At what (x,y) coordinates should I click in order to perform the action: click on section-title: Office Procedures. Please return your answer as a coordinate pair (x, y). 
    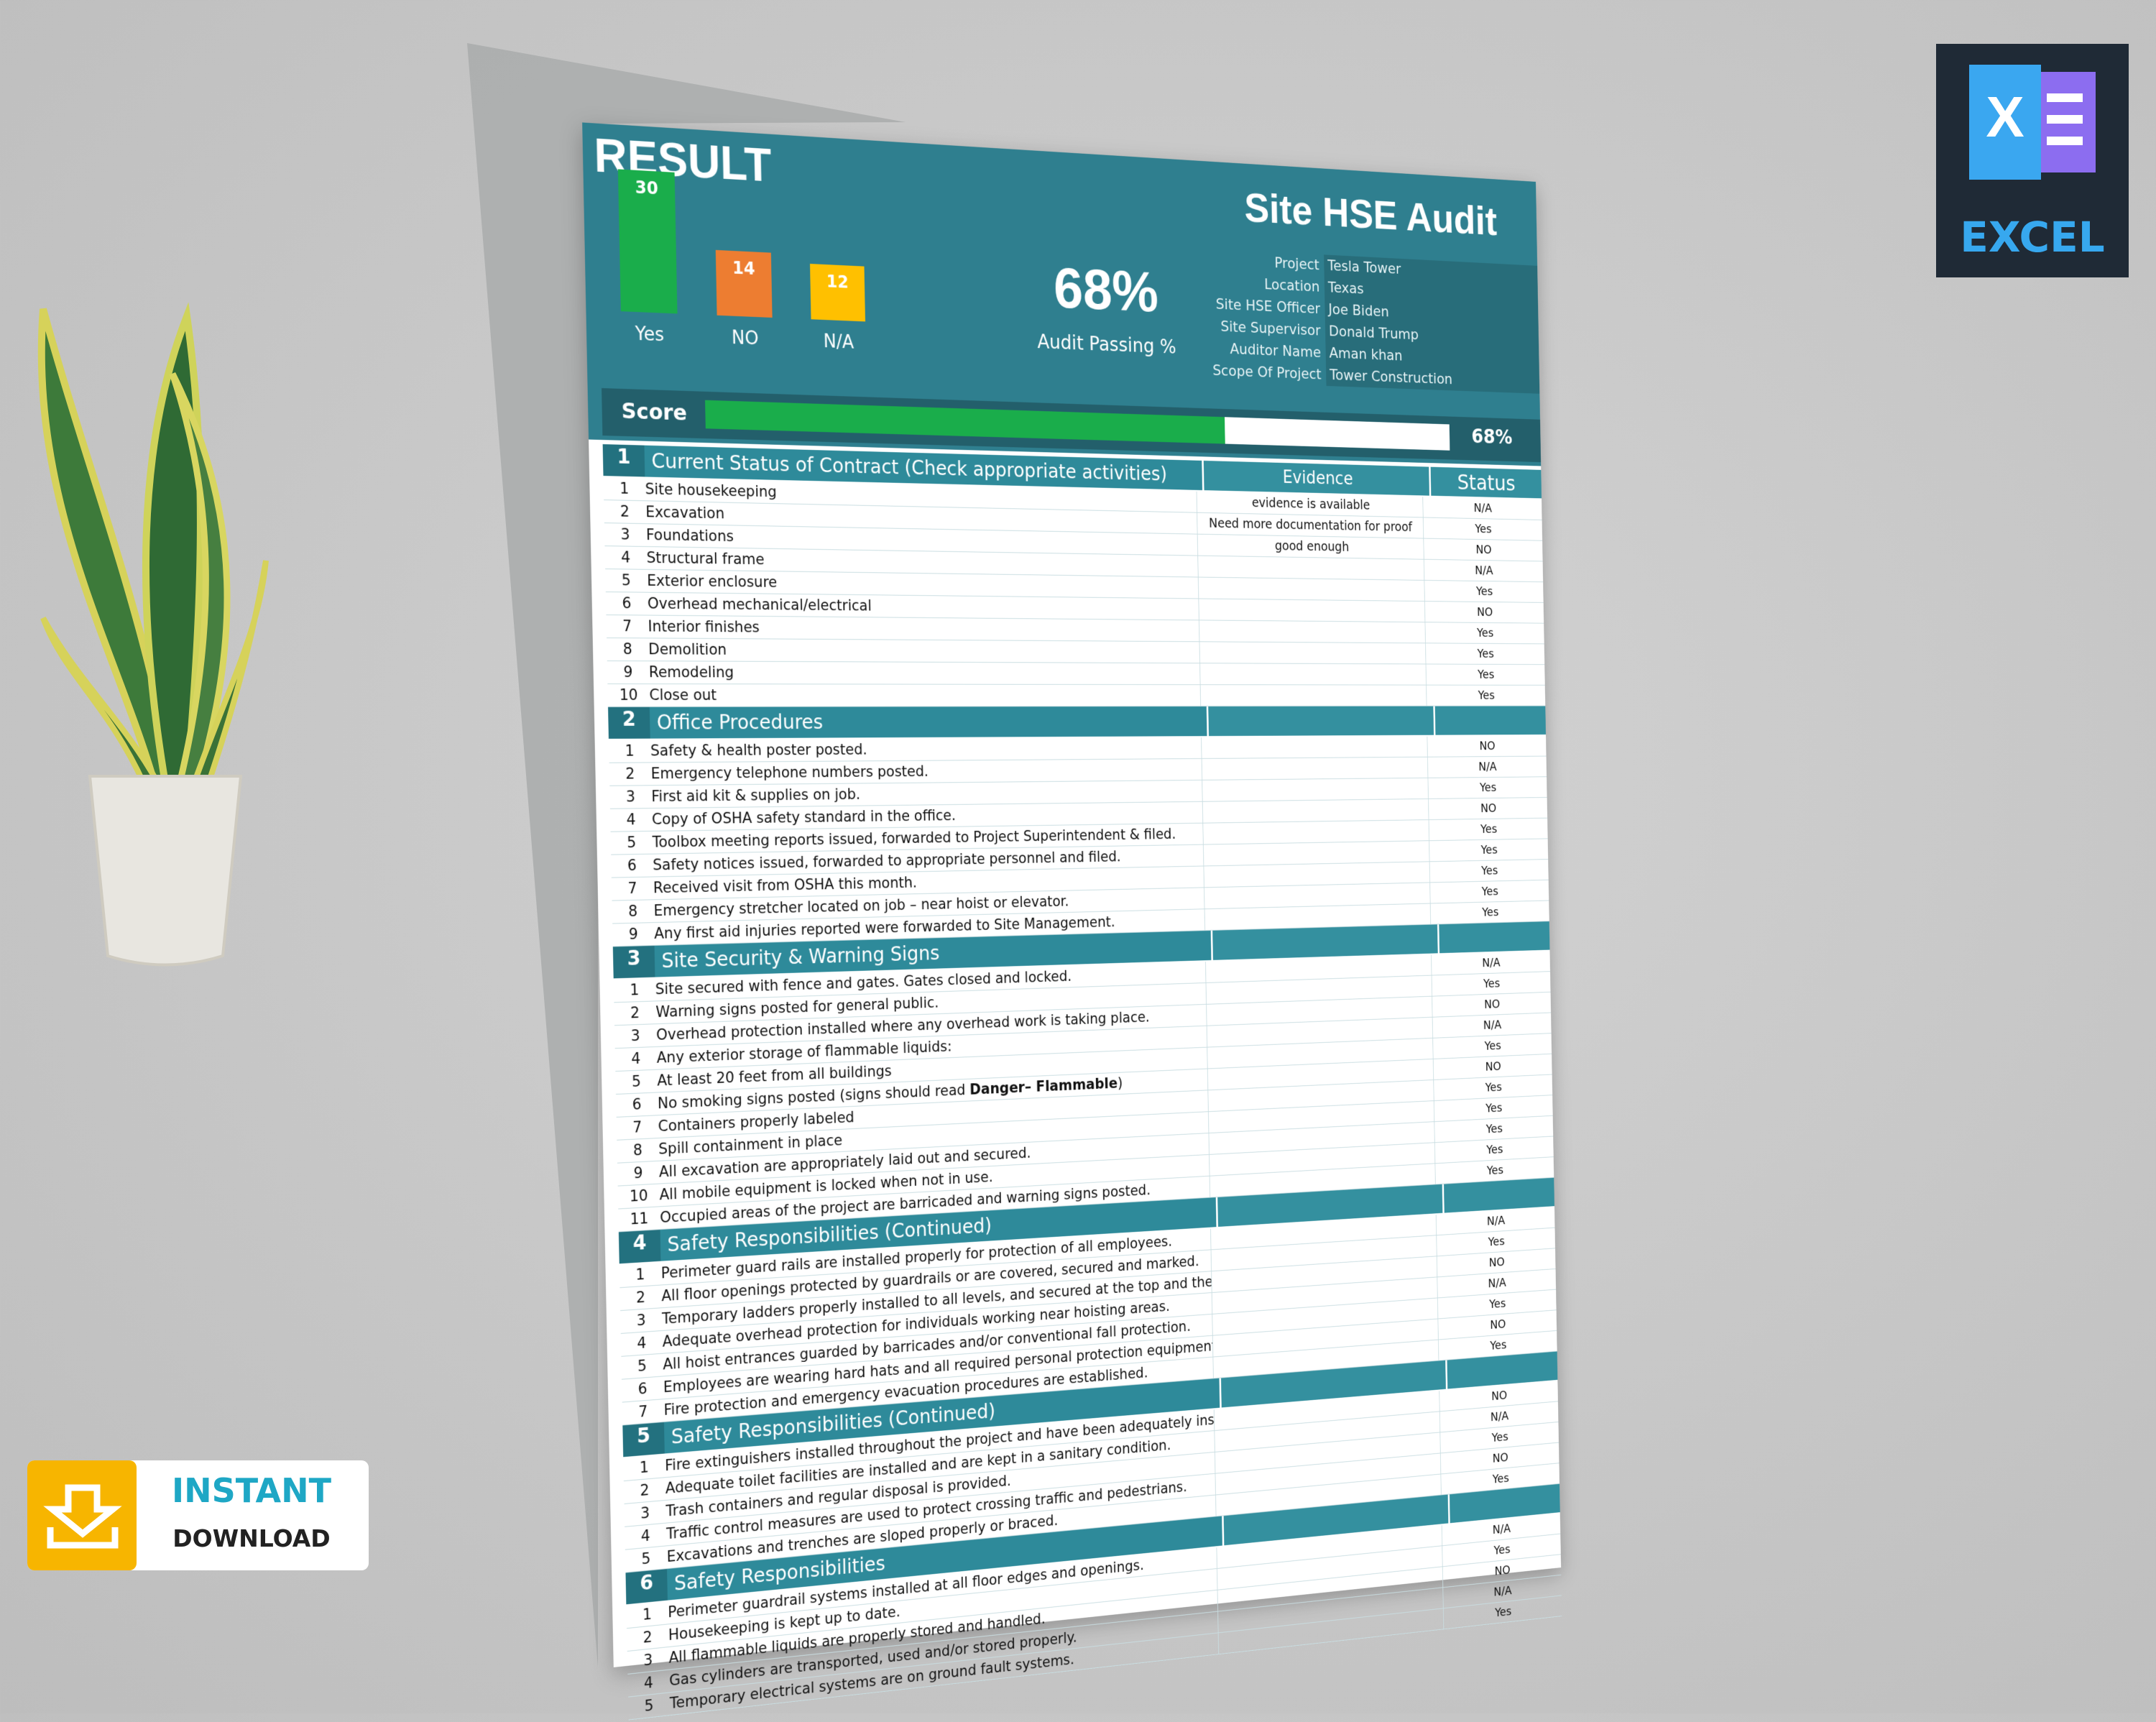
    Looking at the image, I should click on (930, 722).